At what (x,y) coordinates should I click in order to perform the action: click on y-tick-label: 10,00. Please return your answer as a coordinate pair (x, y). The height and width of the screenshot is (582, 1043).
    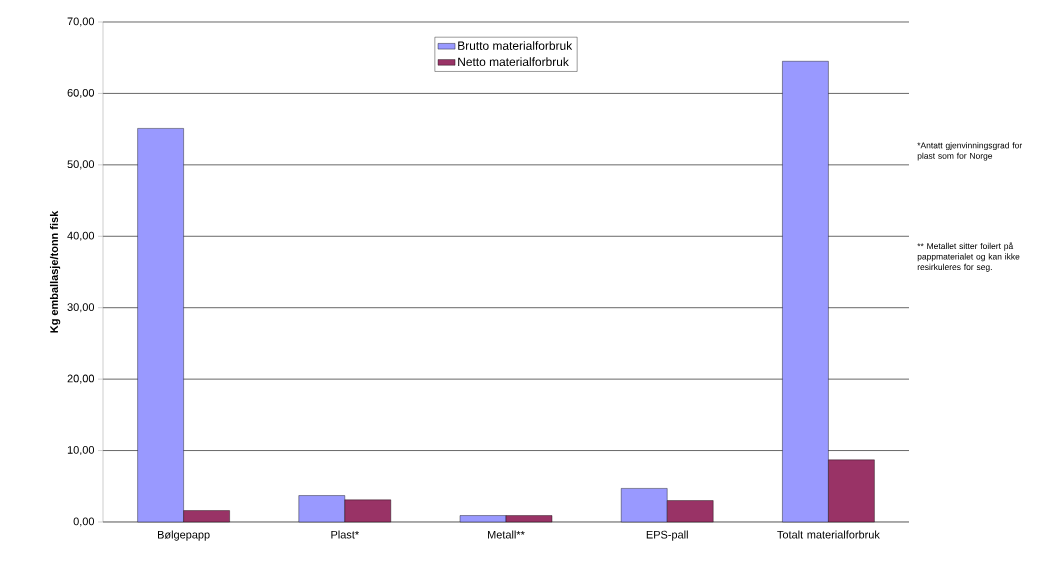
    Looking at the image, I should click on (81, 451).